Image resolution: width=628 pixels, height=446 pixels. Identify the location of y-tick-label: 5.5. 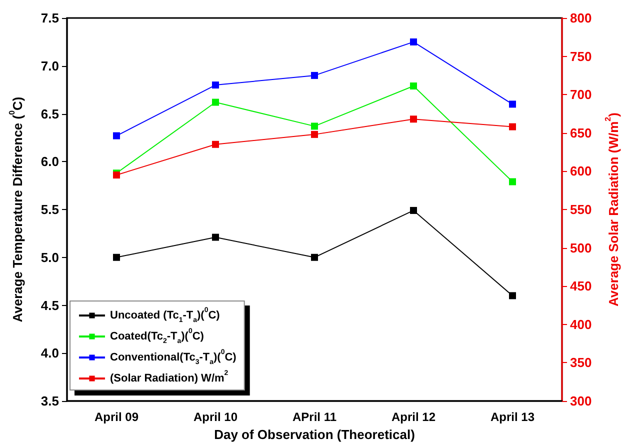
(49, 209).